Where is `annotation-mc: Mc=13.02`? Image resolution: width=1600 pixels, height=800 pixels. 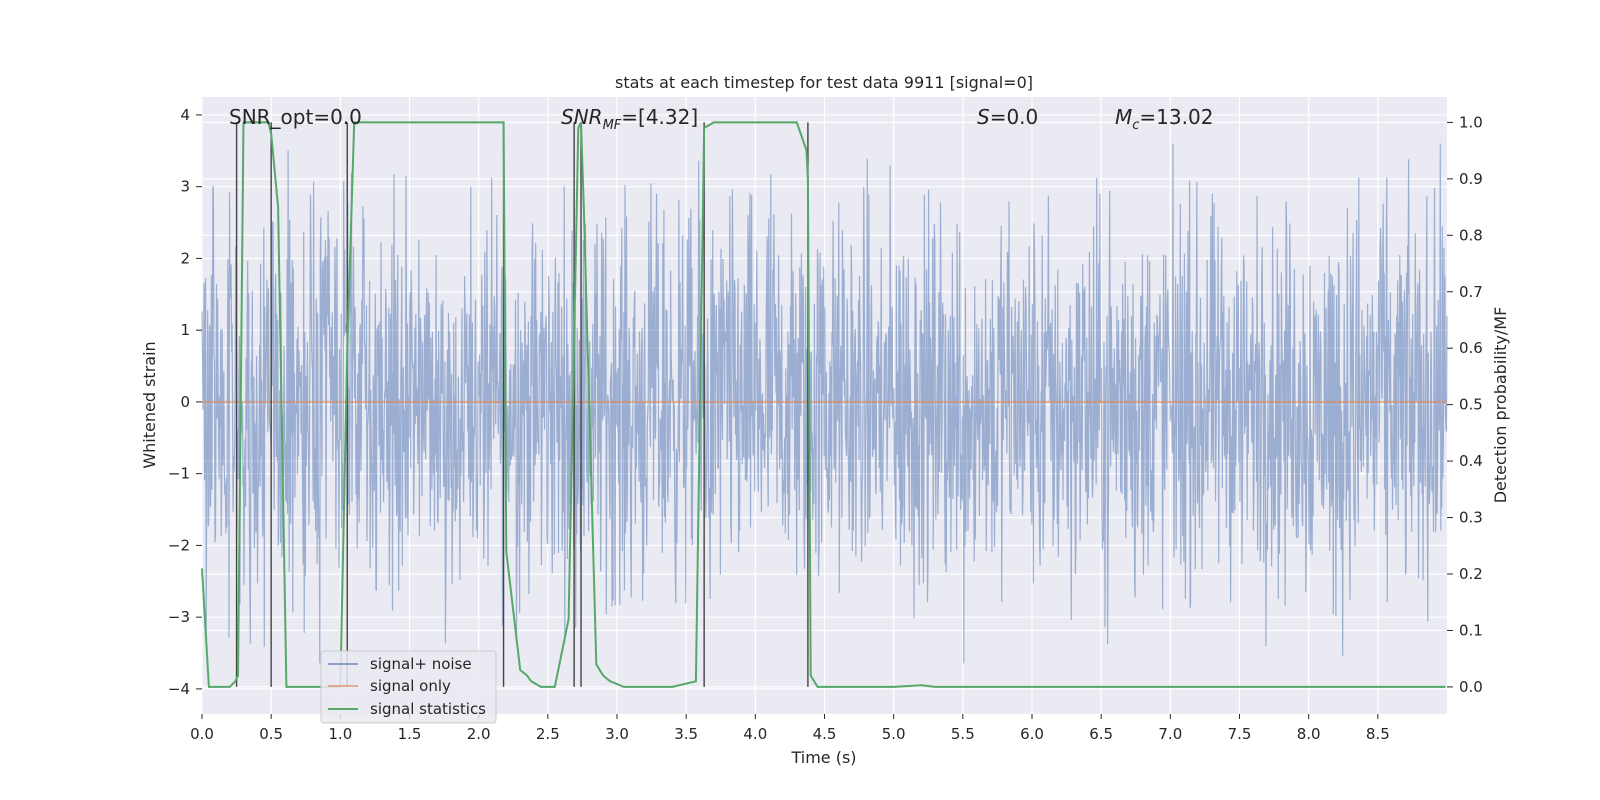 annotation-mc: Mc=13.02 is located at coordinates (1164, 119).